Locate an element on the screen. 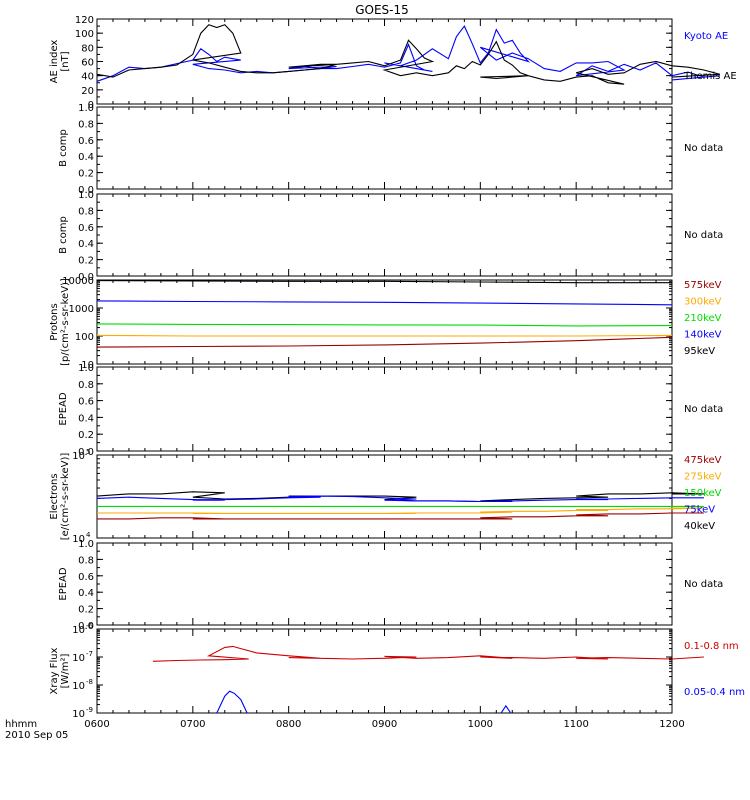 This screenshot has height=800, width=750. y-tick-exponent: -9 is located at coordinates (89, 710).